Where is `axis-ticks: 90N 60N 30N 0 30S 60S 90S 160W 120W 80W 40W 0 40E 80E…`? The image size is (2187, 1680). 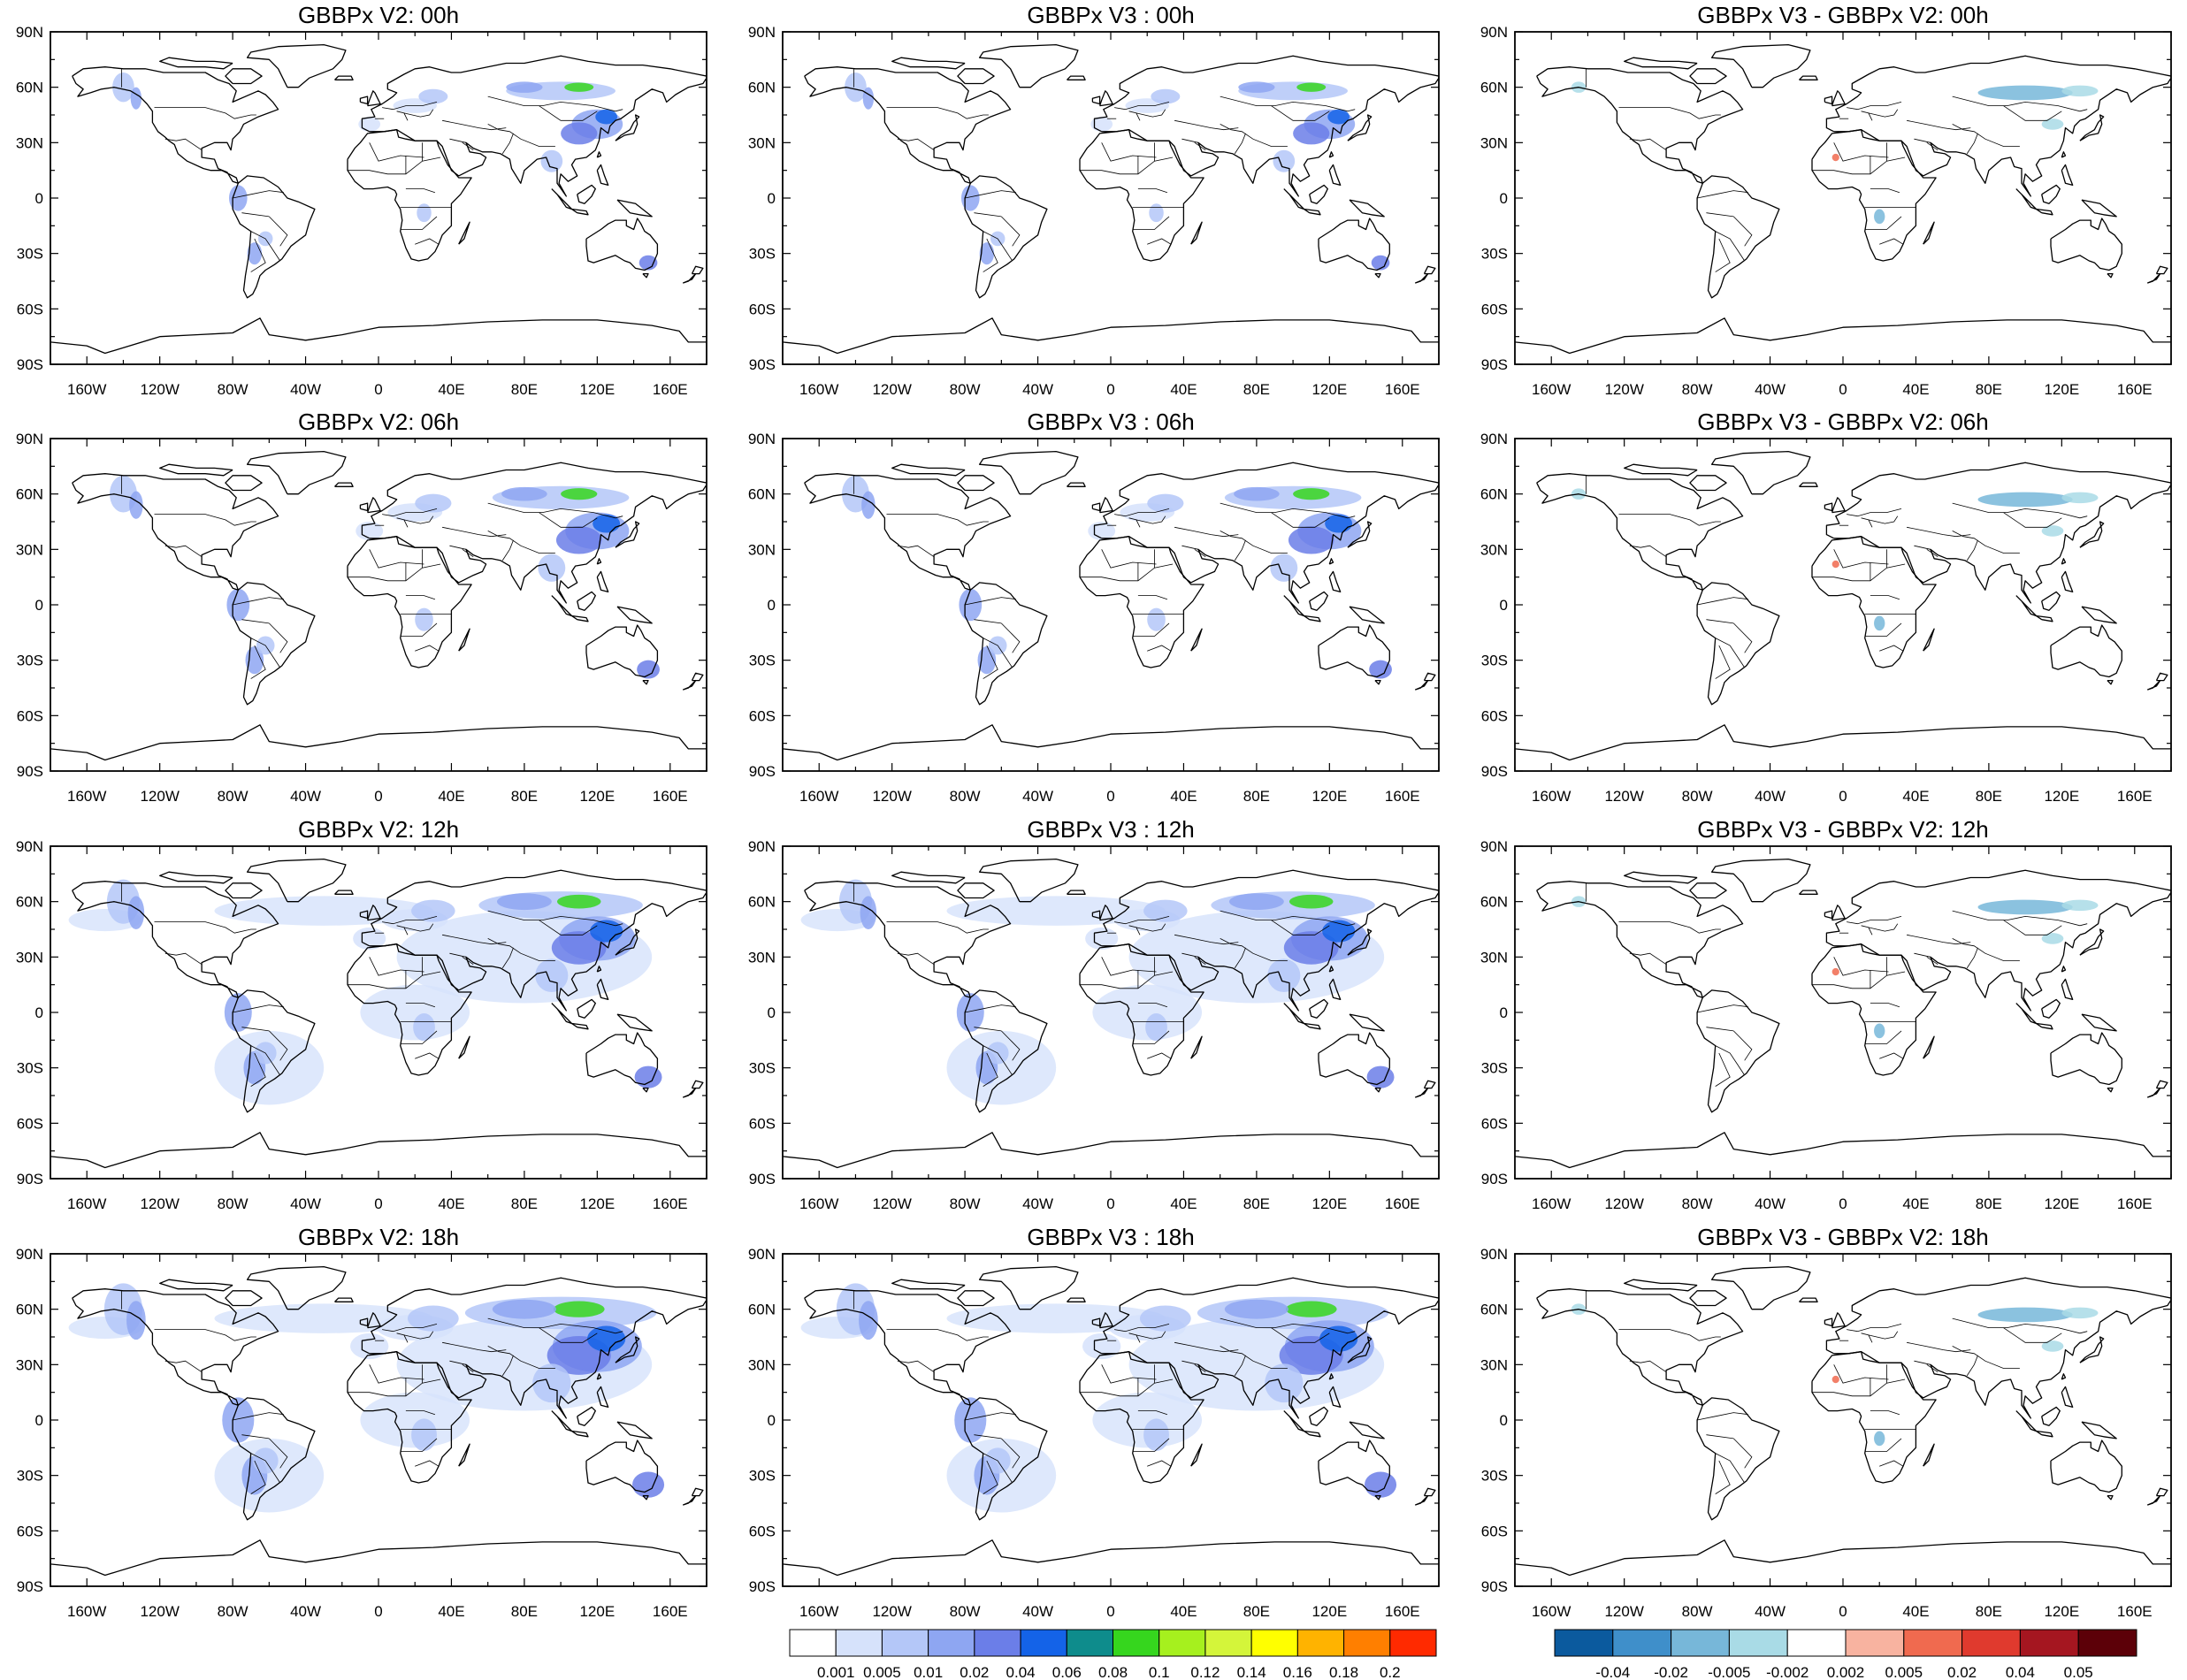
axis-ticks: 90N 60N 30N 0 30S 60S 90S 160W 120W 80W 40W 0 40E 80E… is located at coordinates (362, 618).